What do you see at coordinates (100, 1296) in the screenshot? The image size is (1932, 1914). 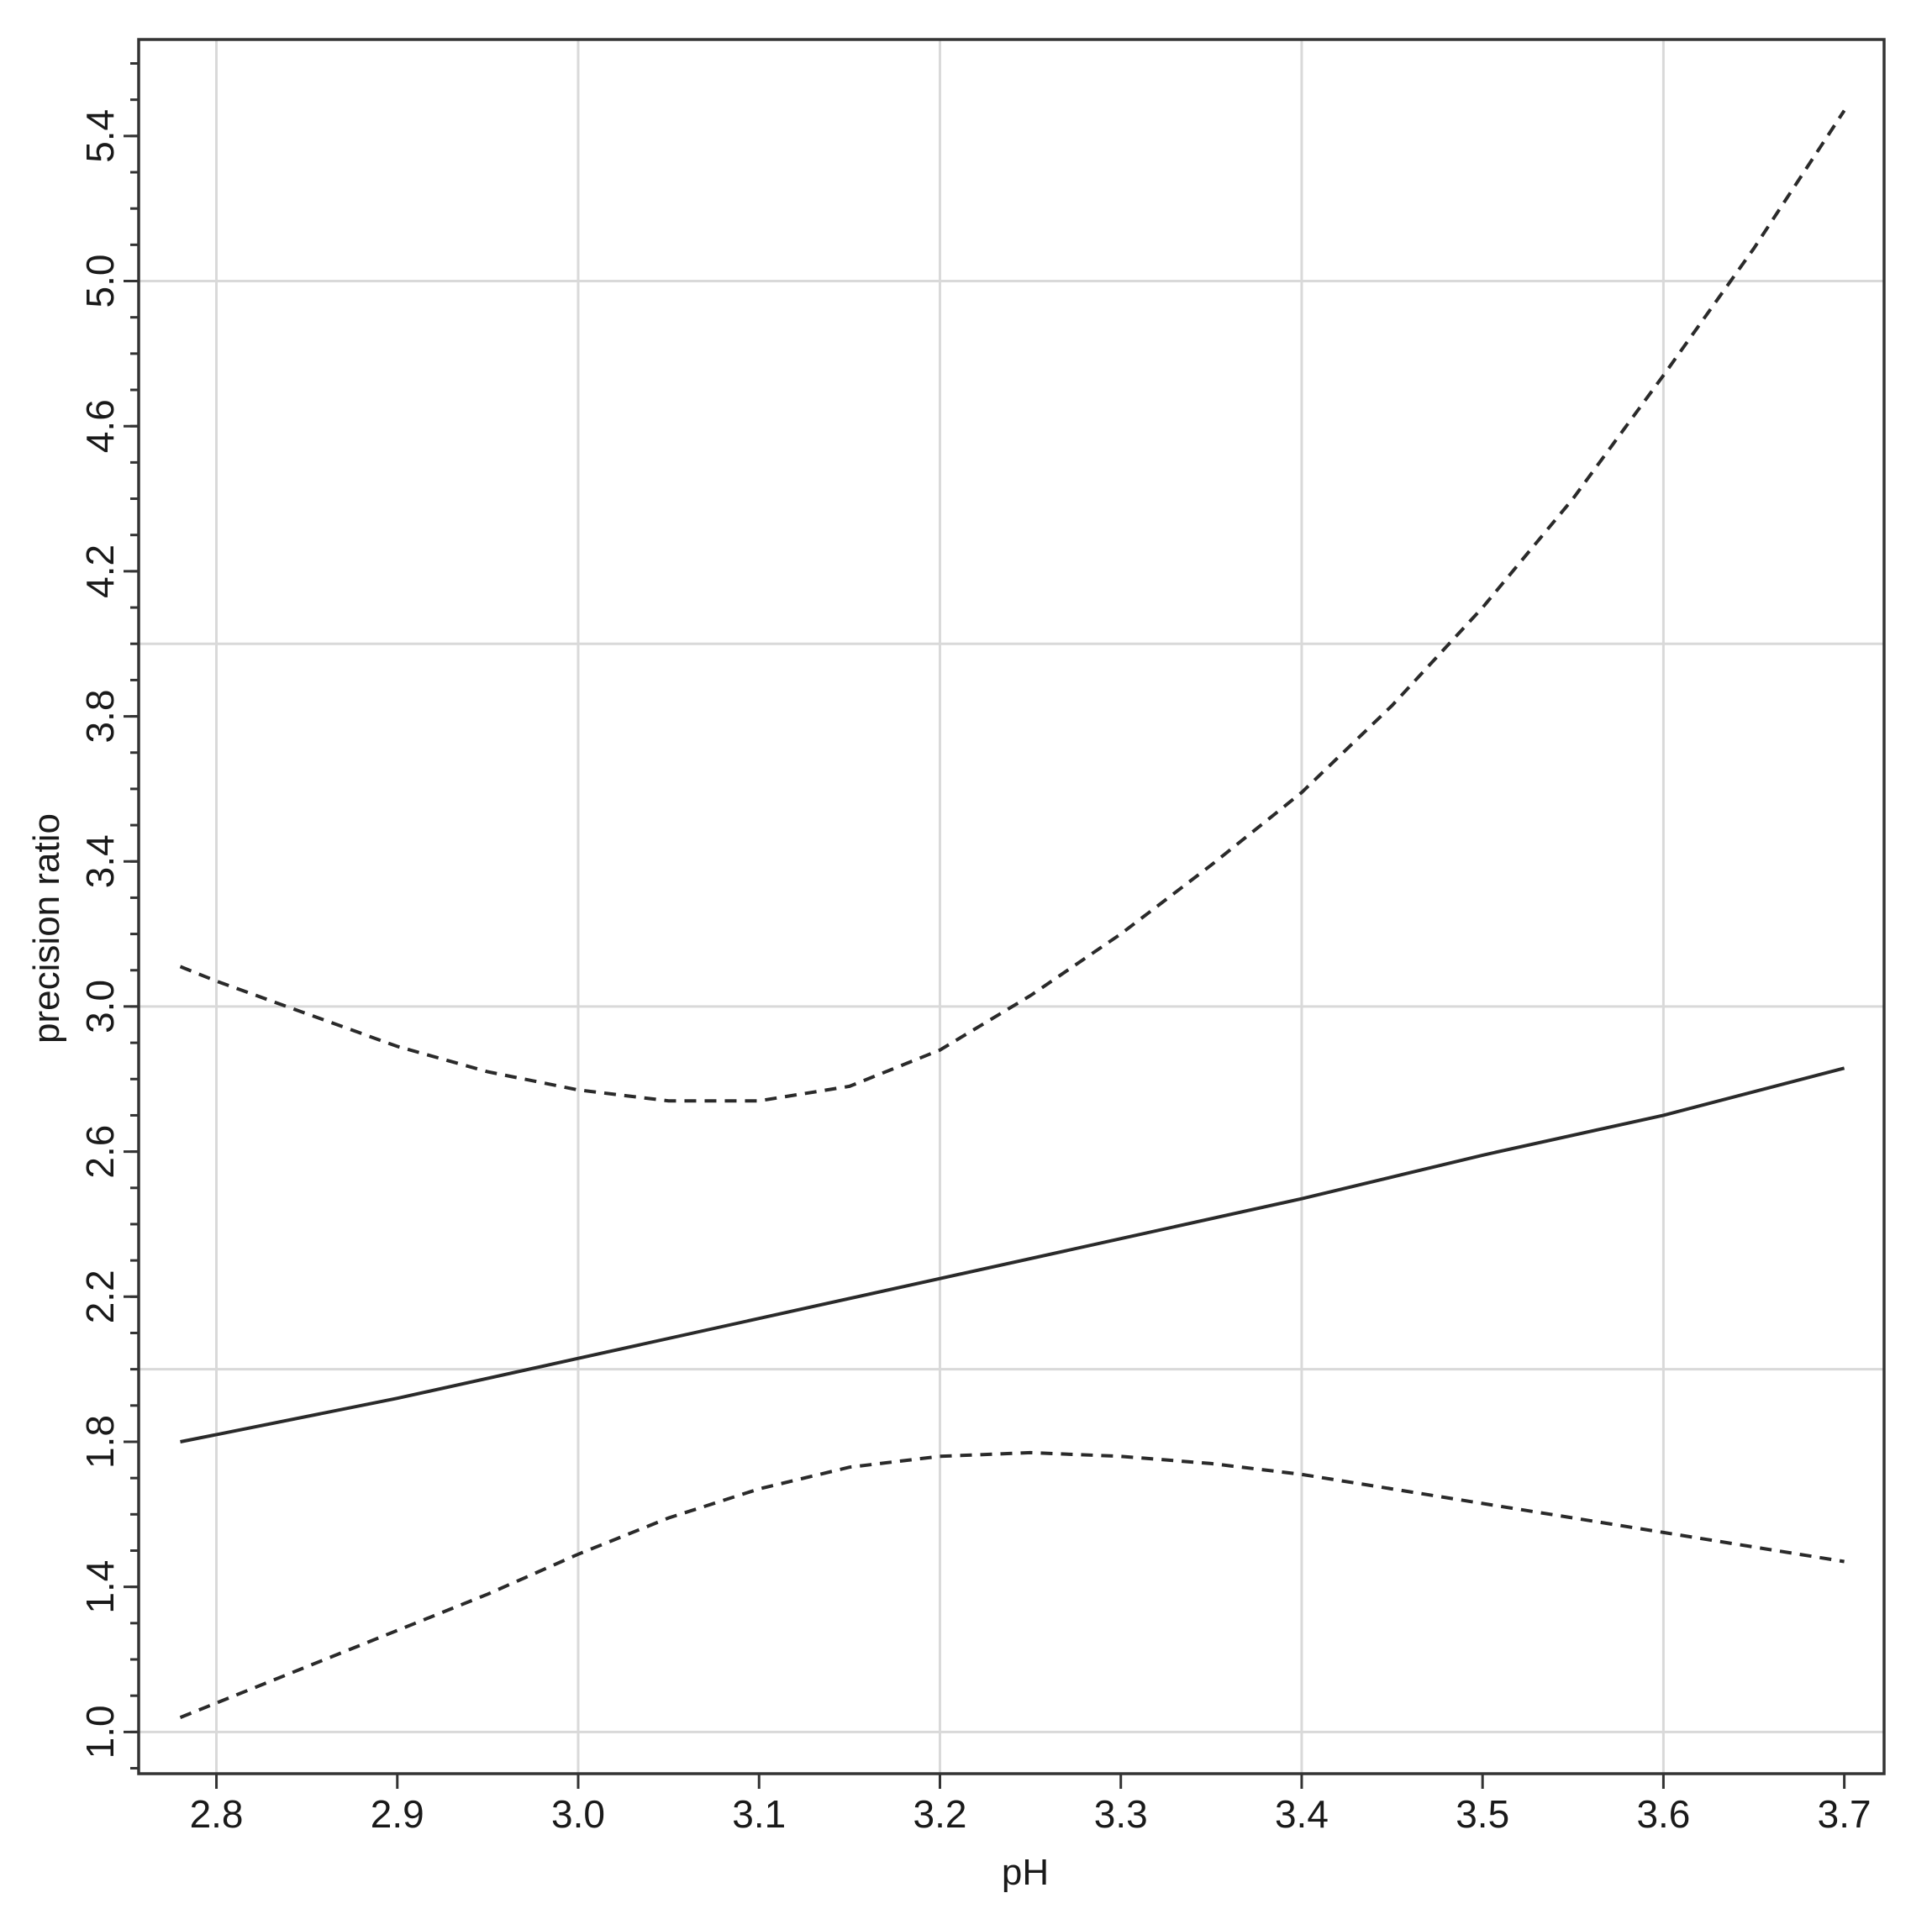 I see `y-tick-label: 2.2` at bounding box center [100, 1296].